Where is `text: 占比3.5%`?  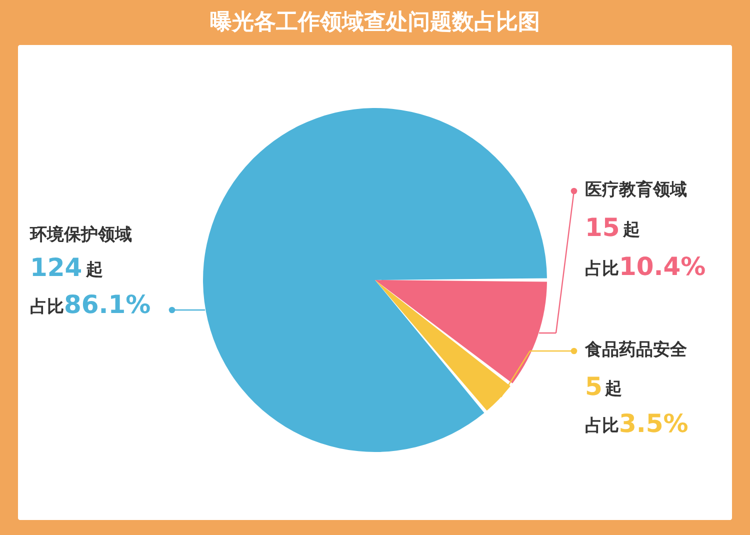
text: 占比3.5% is located at coordinates (636, 423).